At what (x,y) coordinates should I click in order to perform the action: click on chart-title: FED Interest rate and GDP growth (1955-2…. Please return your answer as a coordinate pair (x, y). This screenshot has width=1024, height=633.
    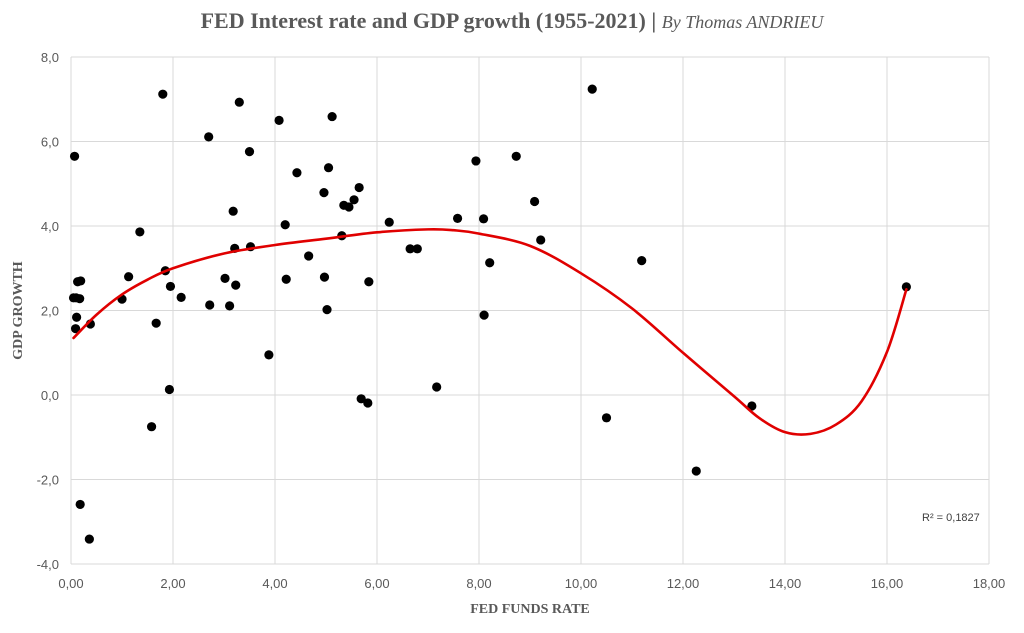
    Looking at the image, I should click on (423, 20).